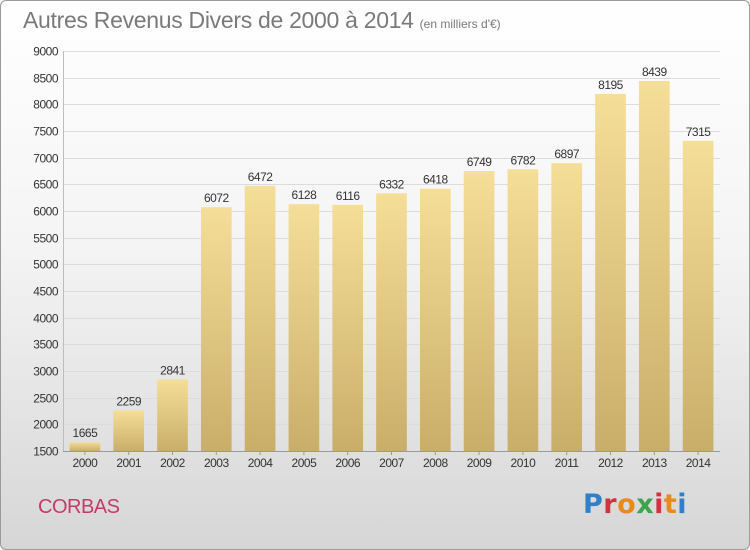 Image resolution: width=750 pixels, height=550 pixels. I want to click on x-tick-label: 2013, so click(655, 463).